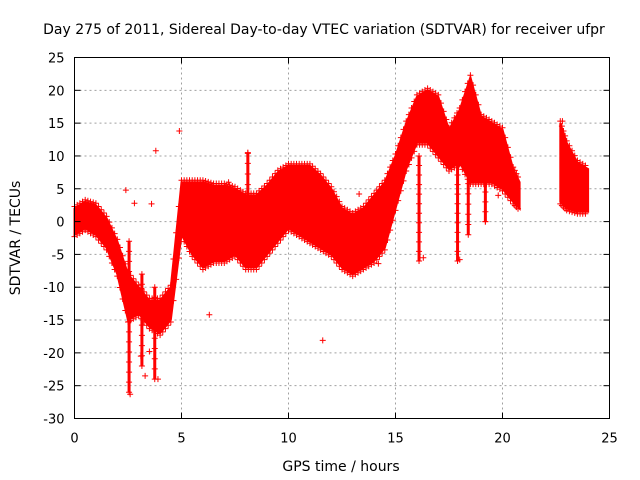 The image size is (640, 480). What do you see at coordinates (16, 238) in the screenshot?
I see `y-axis-label: SDTVAR / TECUs` at bounding box center [16, 238].